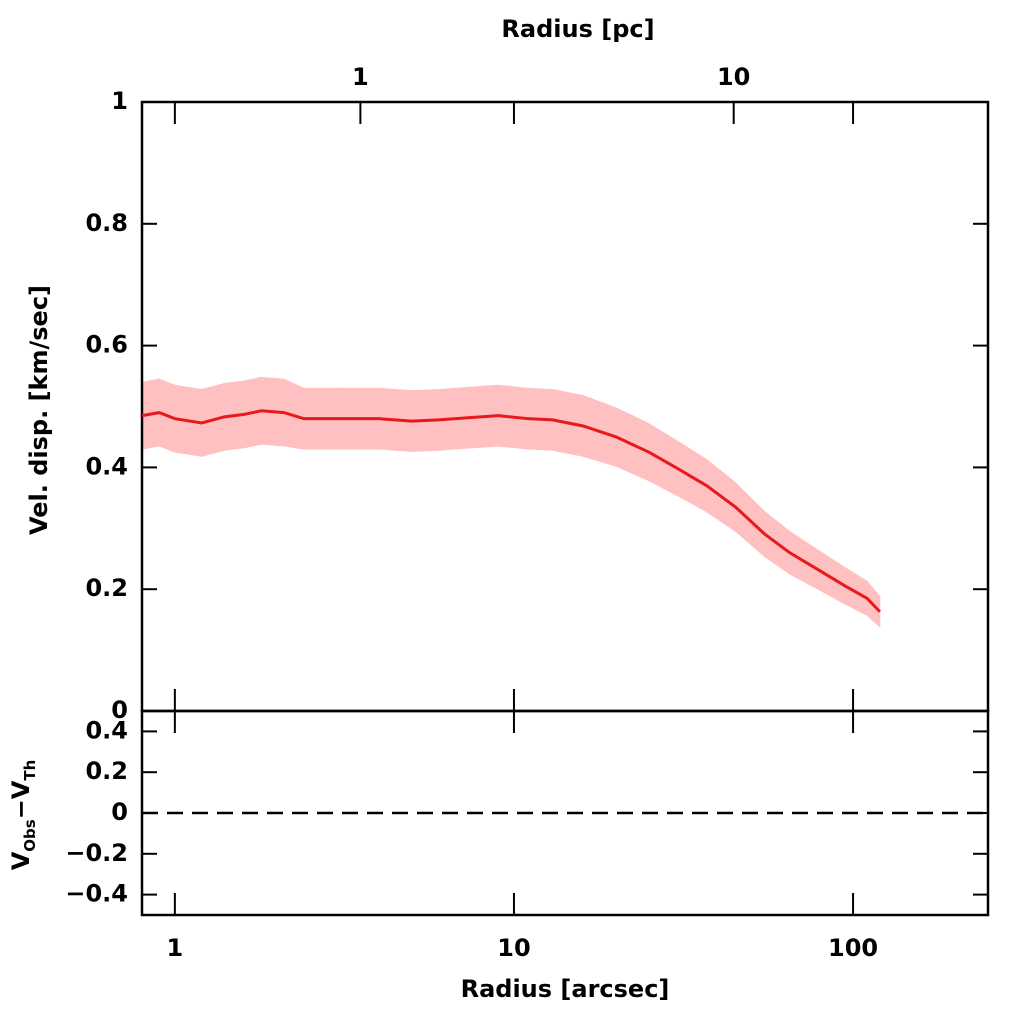  What do you see at coordinates (30, 835) in the screenshot?
I see `label-part: Obs` at bounding box center [30, 835].